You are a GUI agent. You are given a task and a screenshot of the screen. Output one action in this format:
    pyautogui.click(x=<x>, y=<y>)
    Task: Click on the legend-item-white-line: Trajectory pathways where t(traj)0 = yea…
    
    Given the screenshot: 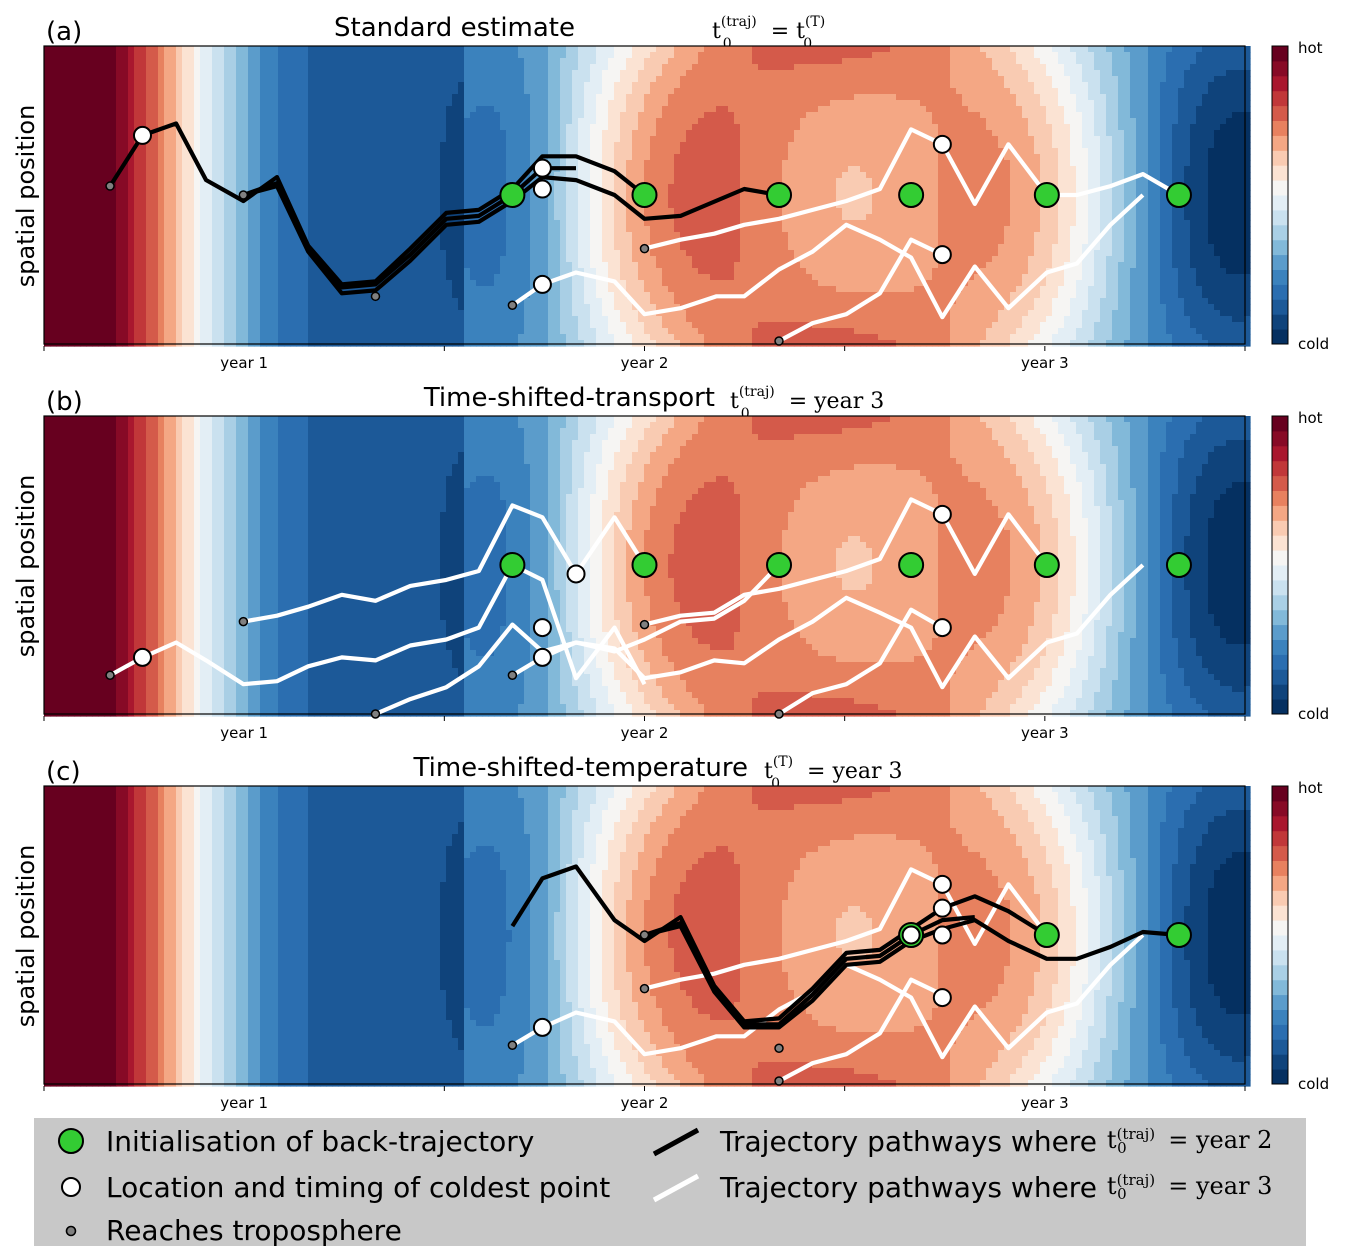 What is the action you would take?
    pyautogui.click(x=961, y=1187)
    